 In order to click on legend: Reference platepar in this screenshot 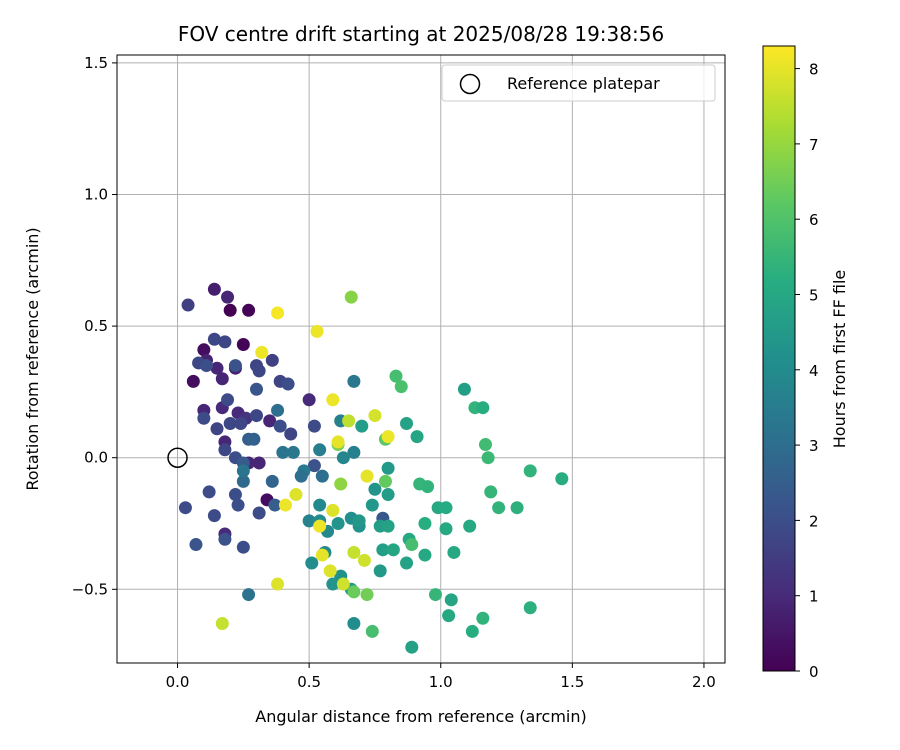, I will do `click(578, 83)`.